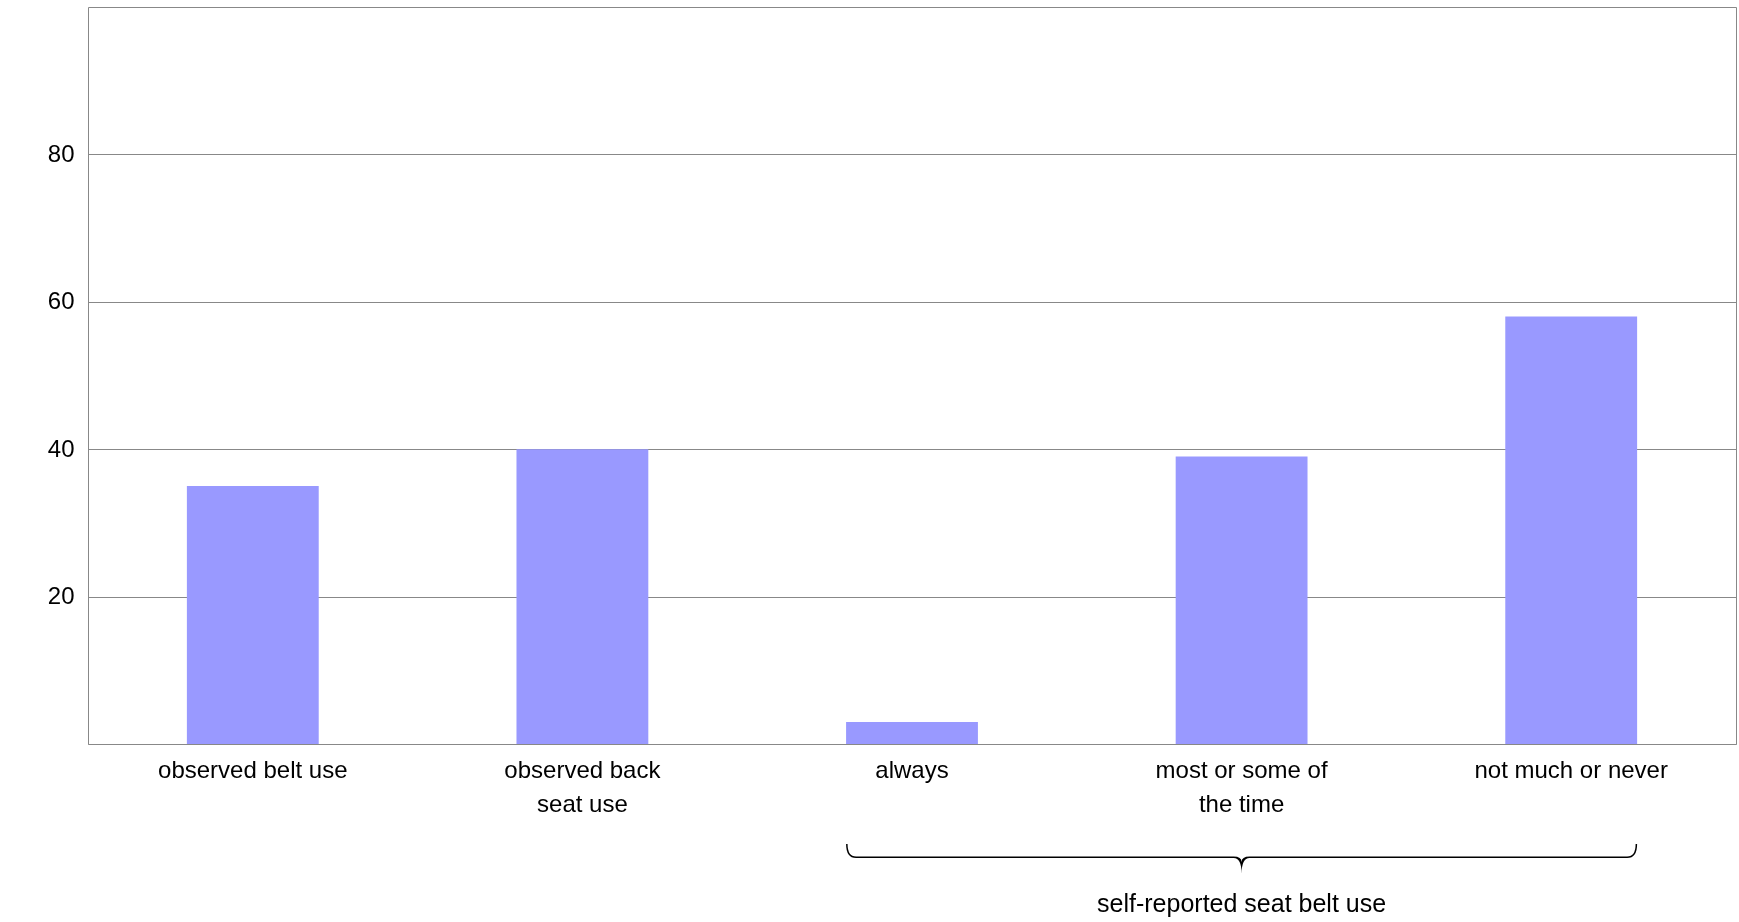 This screenshot has width=1739, height=922. I want to click on x-tick-label: observed back seat use, so click(583, 786).